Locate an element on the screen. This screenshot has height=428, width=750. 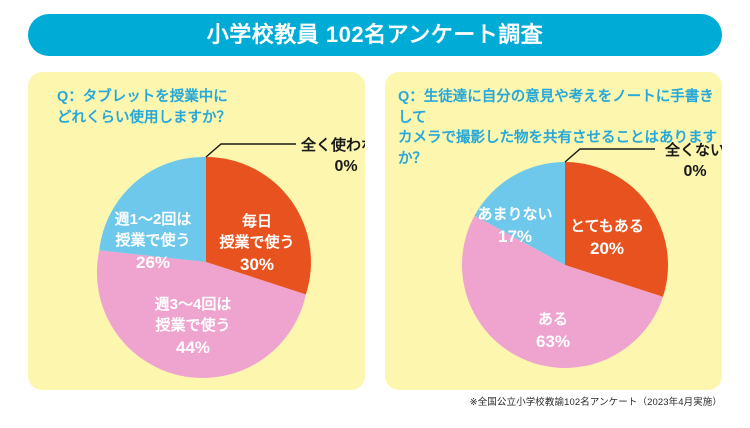
slice-label-daily-line1: 毎日 is located at coordinates (257, 221).